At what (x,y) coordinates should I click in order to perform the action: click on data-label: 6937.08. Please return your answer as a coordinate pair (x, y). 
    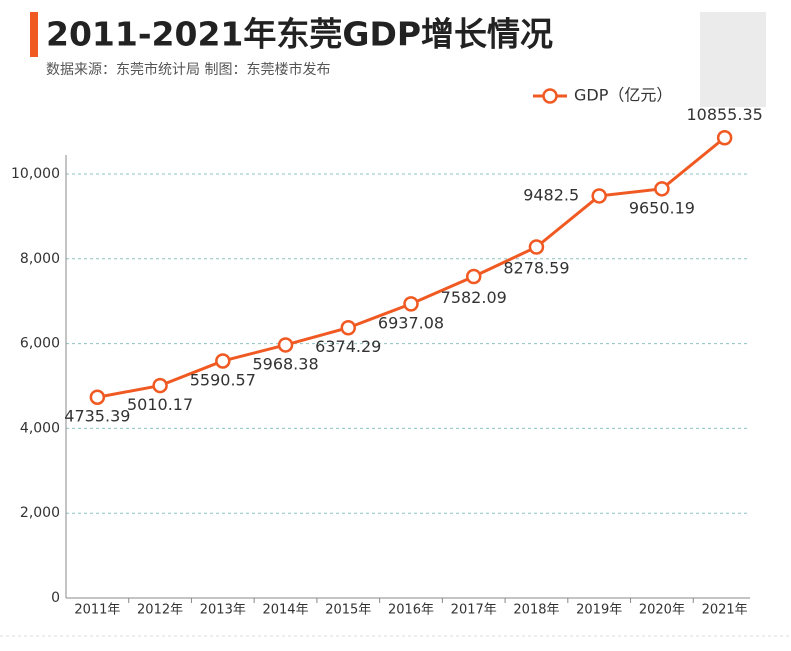
    Looking at the image, I should click on (411, 322).